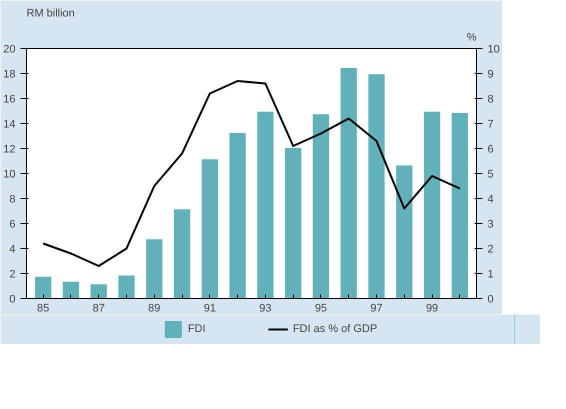 The image size is (566, 409). I want to click on y-axis-title: RM billion, so click(50, 14).